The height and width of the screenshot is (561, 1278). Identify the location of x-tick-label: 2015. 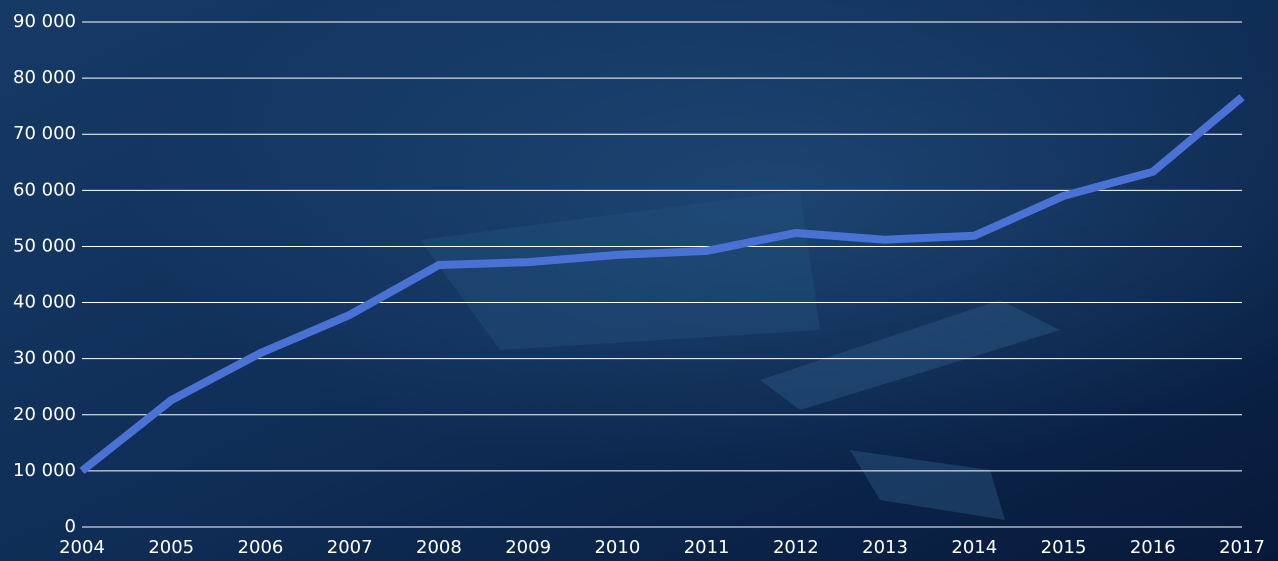
(1064, 547).